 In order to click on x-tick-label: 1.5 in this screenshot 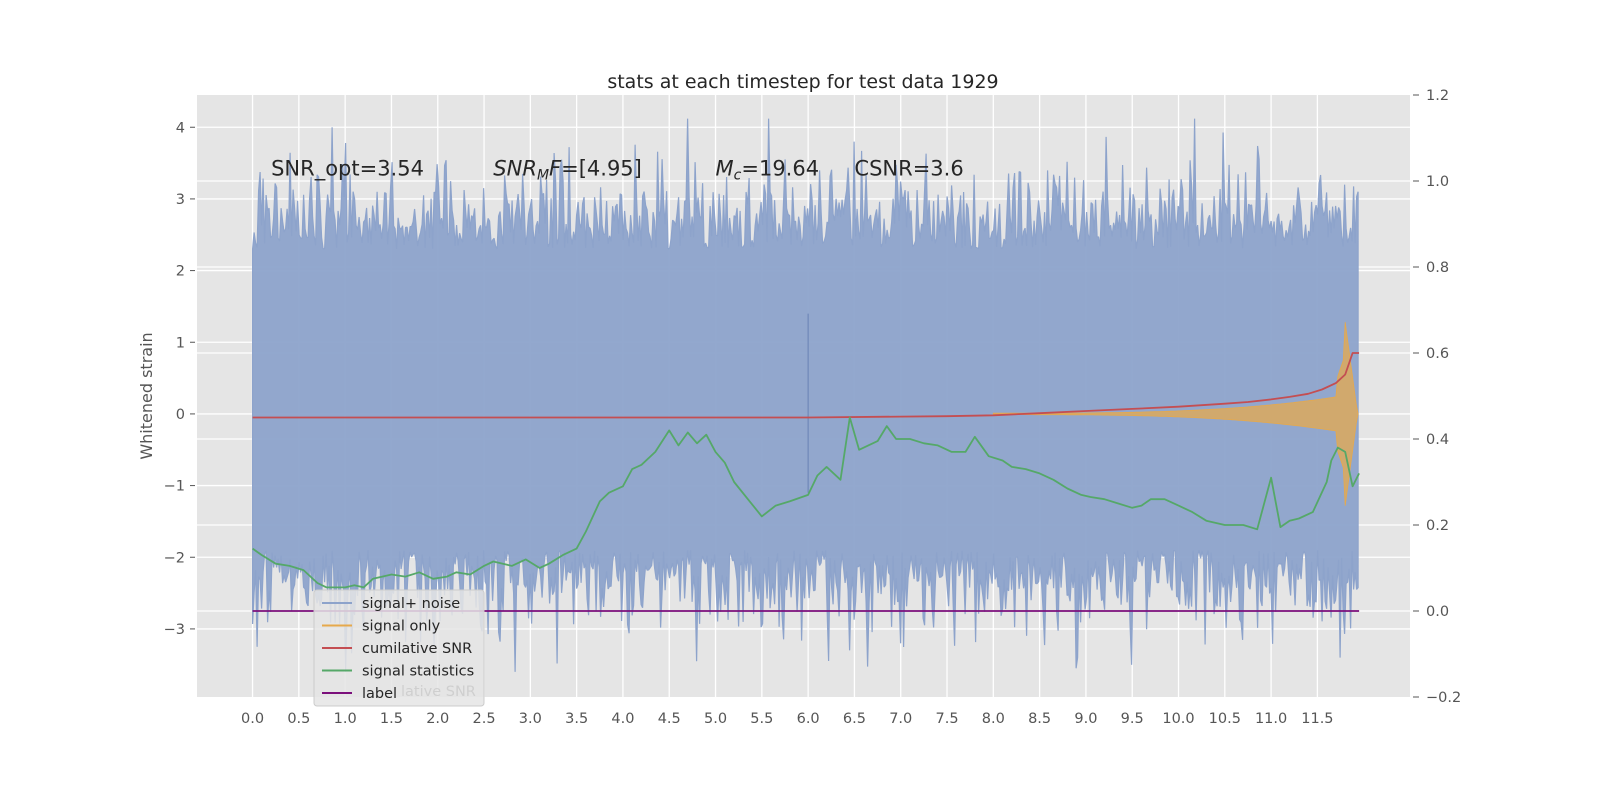, I will do `click(391, 719)`.